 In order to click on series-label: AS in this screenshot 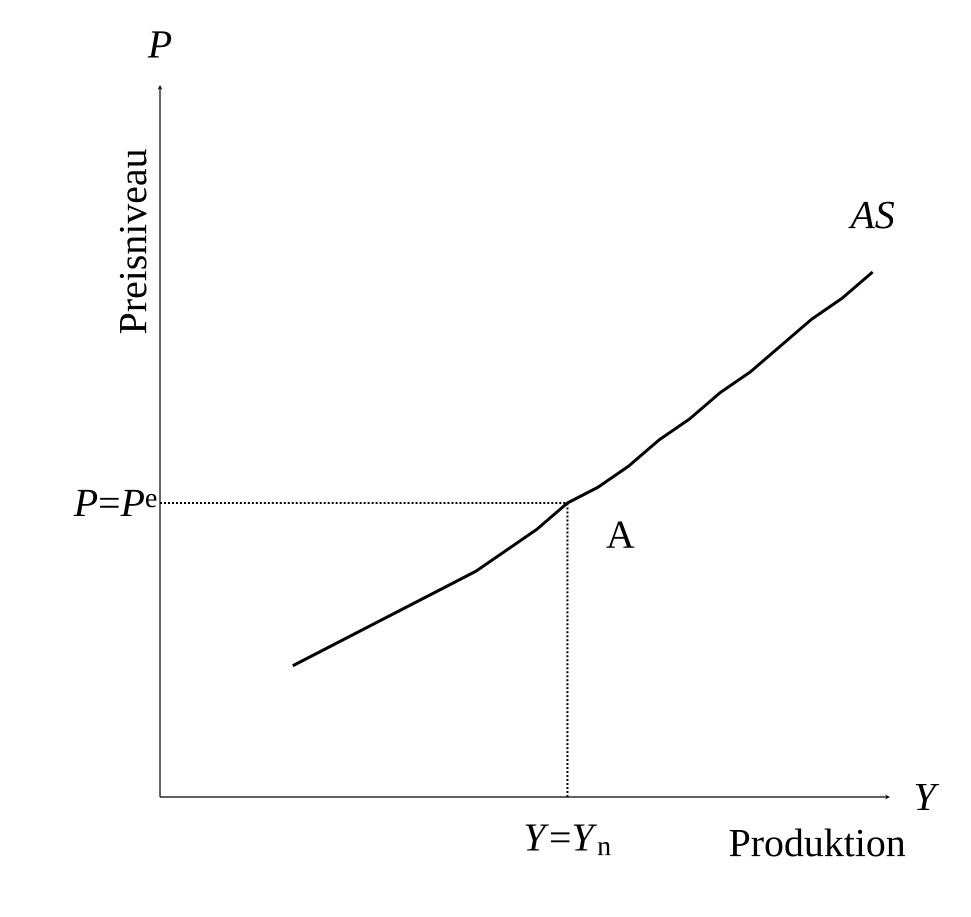, I will do `click(871, 215)`.